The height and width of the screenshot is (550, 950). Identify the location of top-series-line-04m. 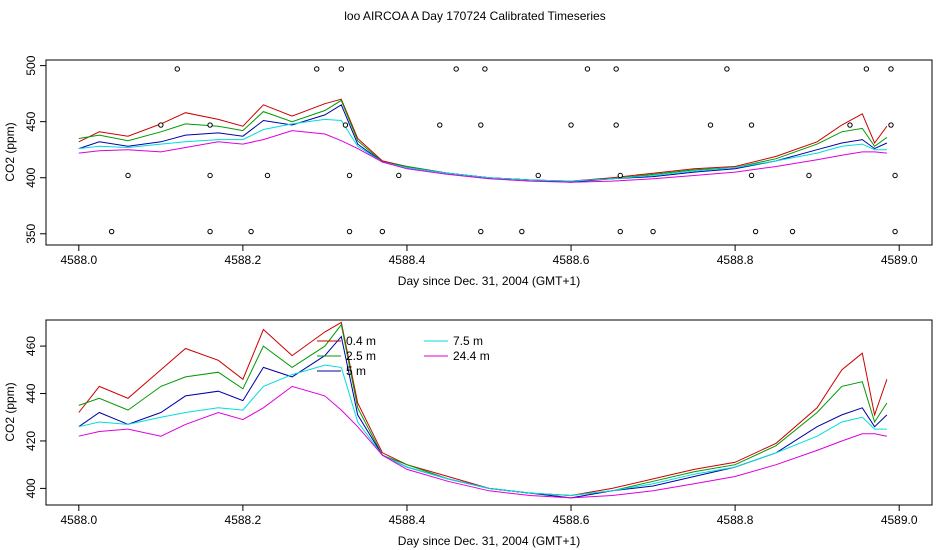
(483, 140).